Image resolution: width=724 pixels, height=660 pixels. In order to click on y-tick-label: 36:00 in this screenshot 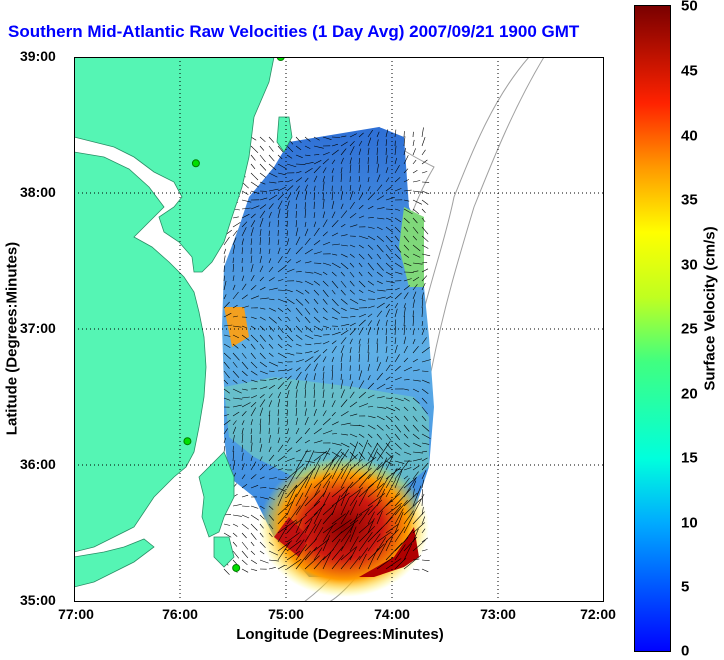, I will do `click(38, 464)`.